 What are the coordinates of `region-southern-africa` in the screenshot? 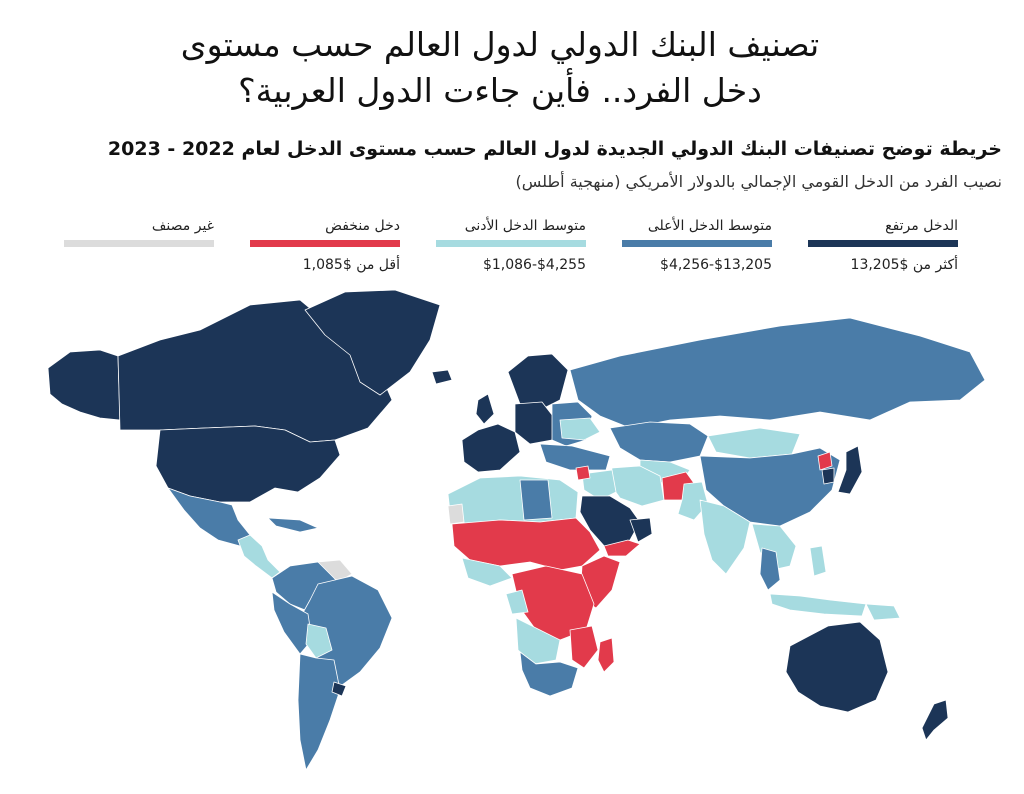 It's located at (549, 674).